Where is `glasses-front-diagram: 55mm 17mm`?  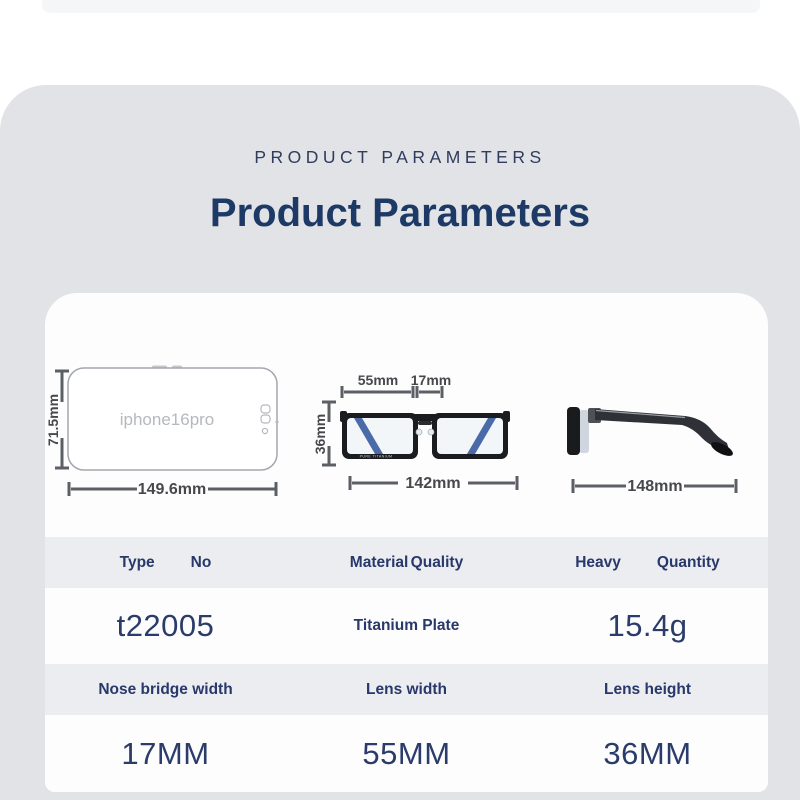
glasses-front-diagram: 55mm 17mm is located at coordinates (415, 432).